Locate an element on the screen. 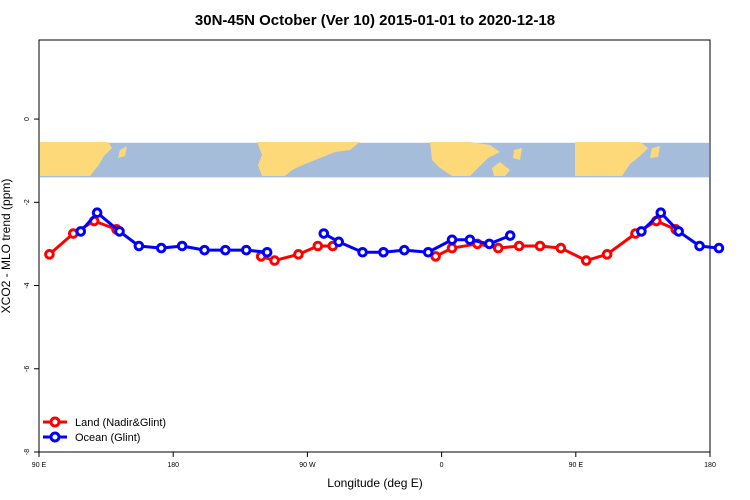 This screenshot has width=750, height=500. y-axis-label: XCO2 - MLO trend (ppm) is located at coordinates (6, 246).